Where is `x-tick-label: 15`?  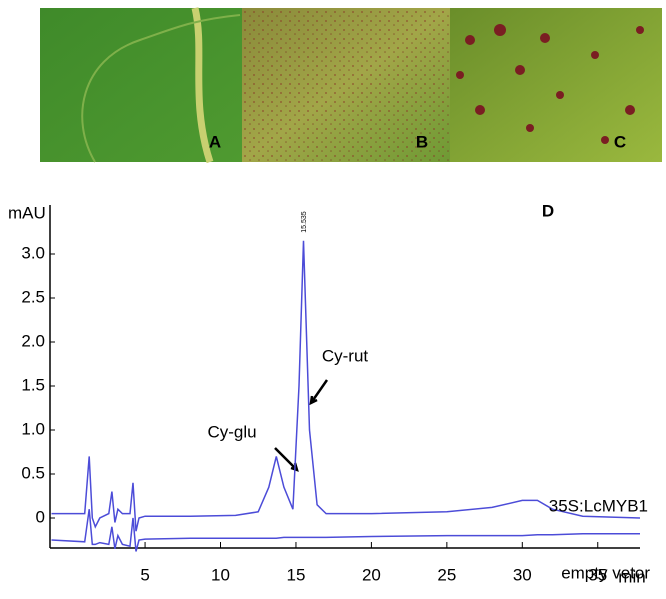
x-tick-label: 15 is located at coordinates (295, 574).